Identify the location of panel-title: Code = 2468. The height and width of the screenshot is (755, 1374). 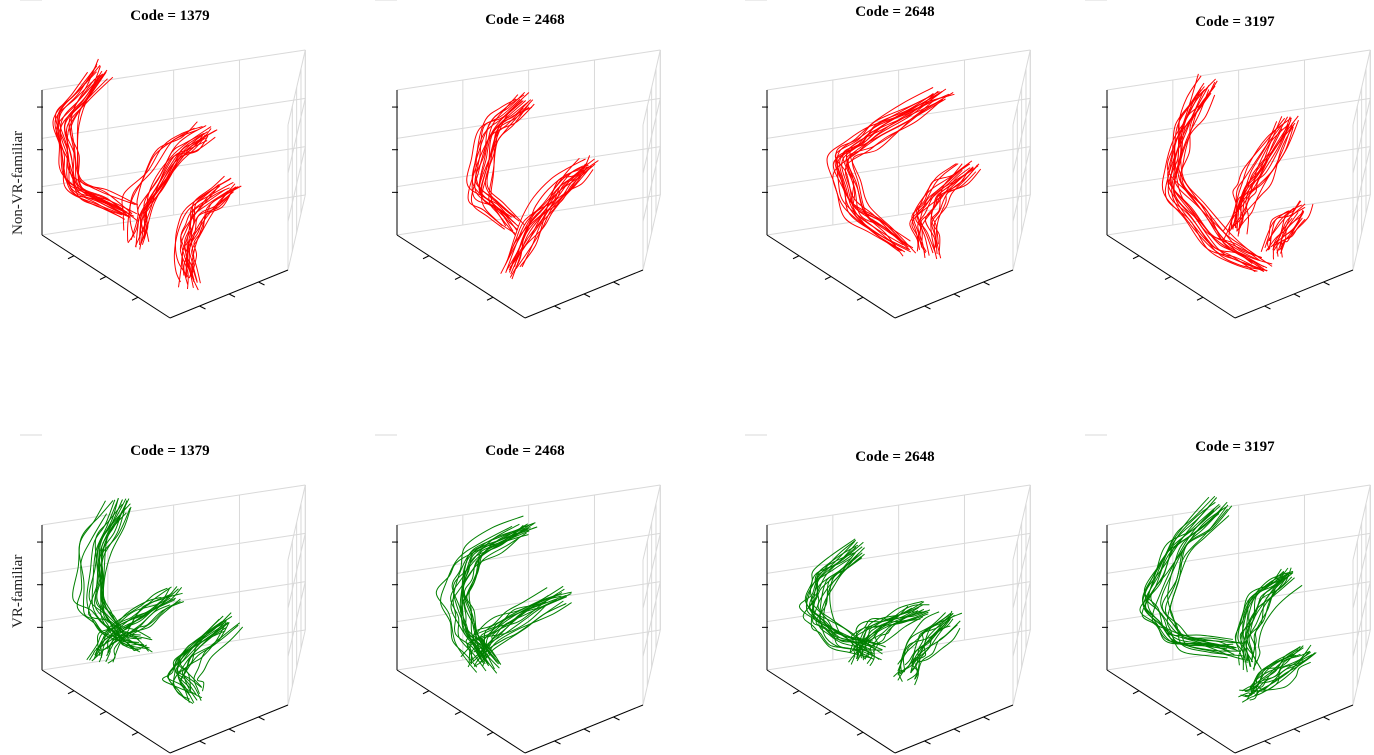
(525, 451).